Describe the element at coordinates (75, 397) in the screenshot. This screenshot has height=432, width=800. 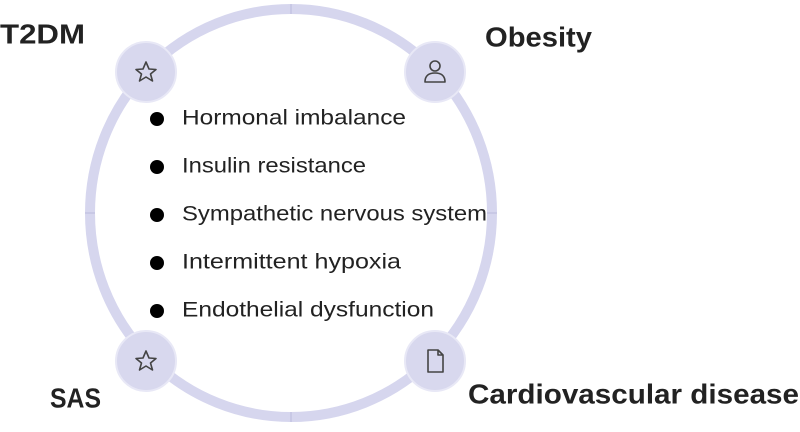
I see `node-label: SAS` at that location.